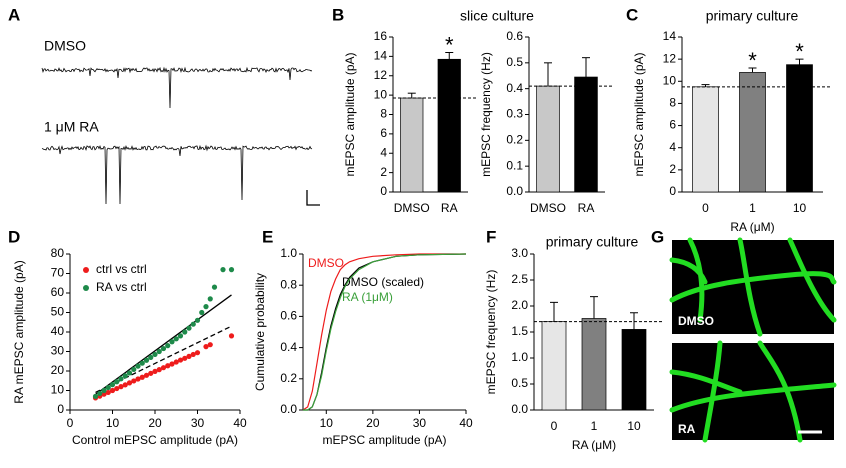 Image resolution: width=846 pixels, height=468 pixels. I want to click on y-tick-label: 0.2, so click(514, 140).